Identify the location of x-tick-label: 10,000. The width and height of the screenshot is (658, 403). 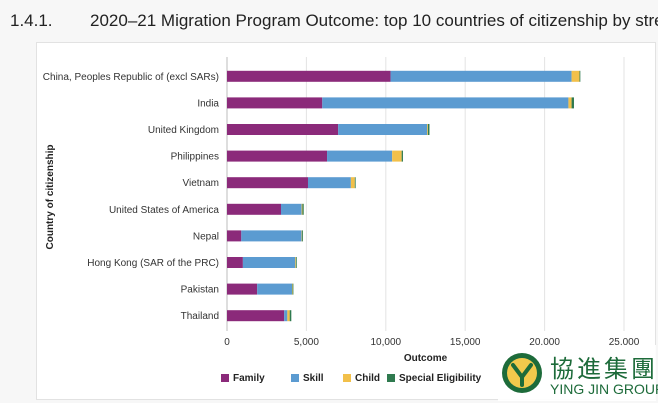
(386, 342).